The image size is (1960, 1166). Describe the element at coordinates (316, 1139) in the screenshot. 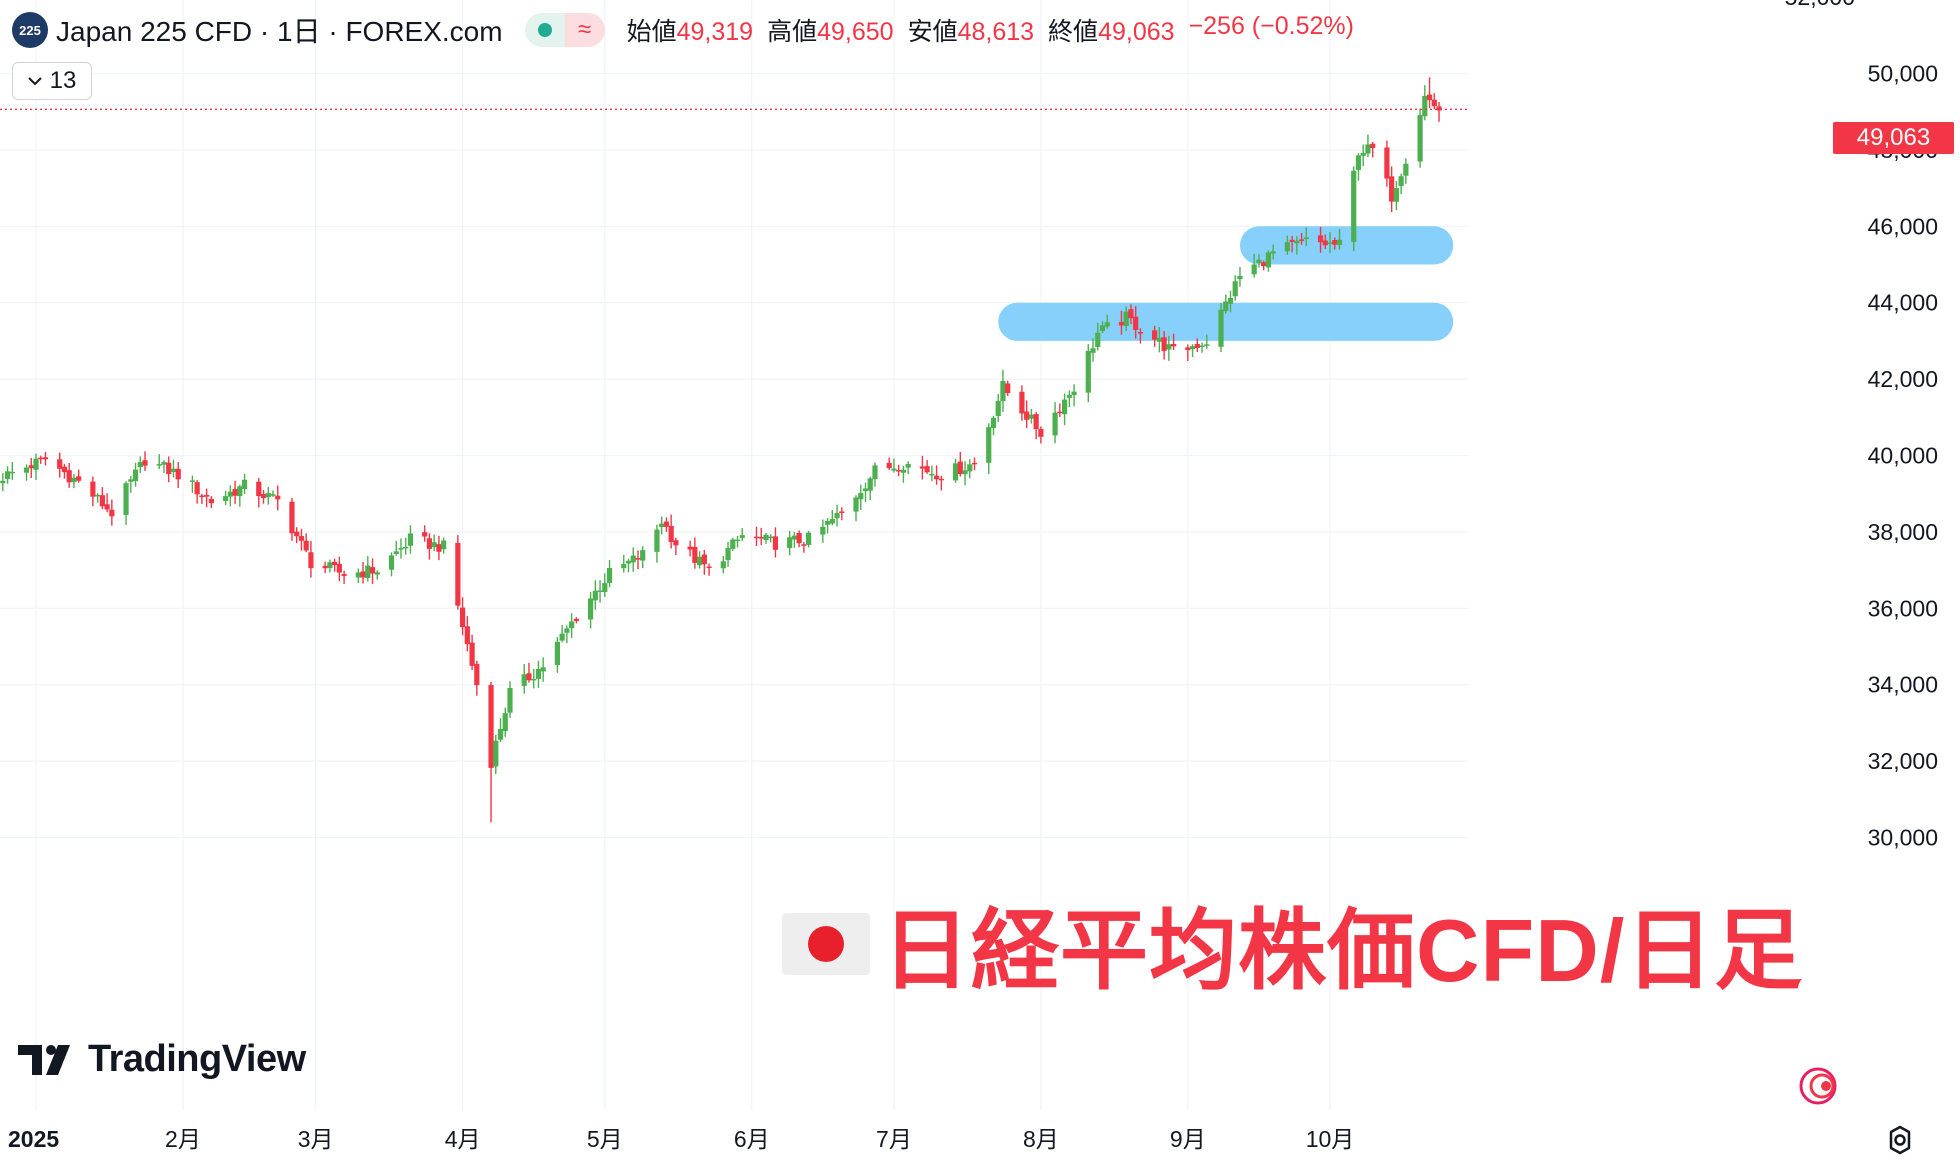

I see `x-tick-label: 3月` at that location.